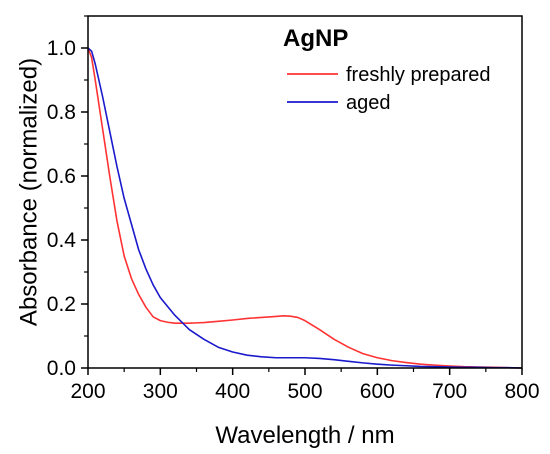  I want to click on x-tick-label: 300, so click(160, 391).